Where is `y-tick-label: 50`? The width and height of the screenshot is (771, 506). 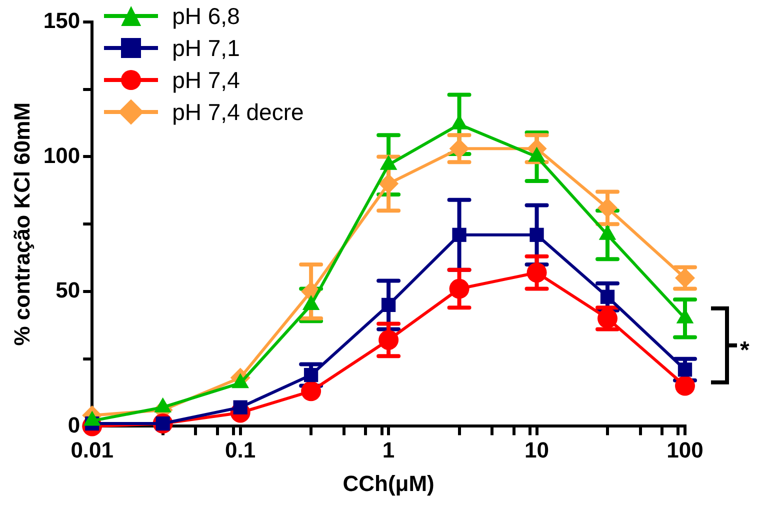 y-tick-label: 50 is located at coordinates (68, 290).